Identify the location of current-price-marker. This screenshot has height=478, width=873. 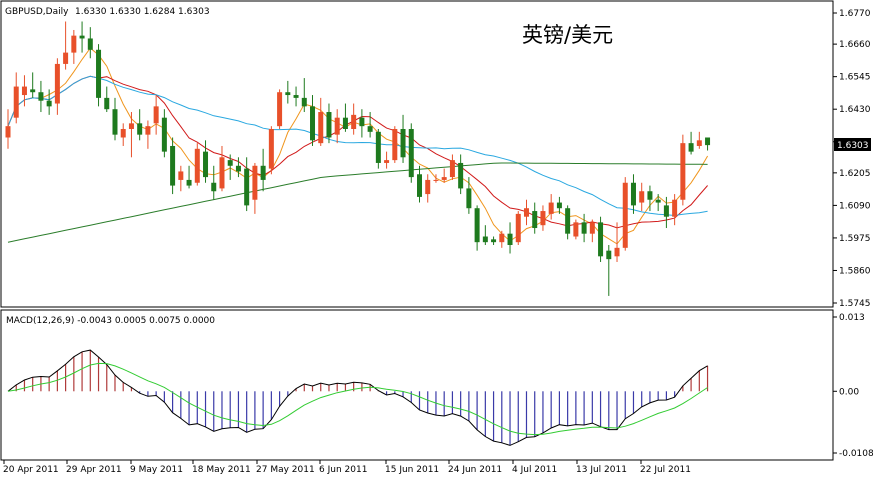
(852, 144).